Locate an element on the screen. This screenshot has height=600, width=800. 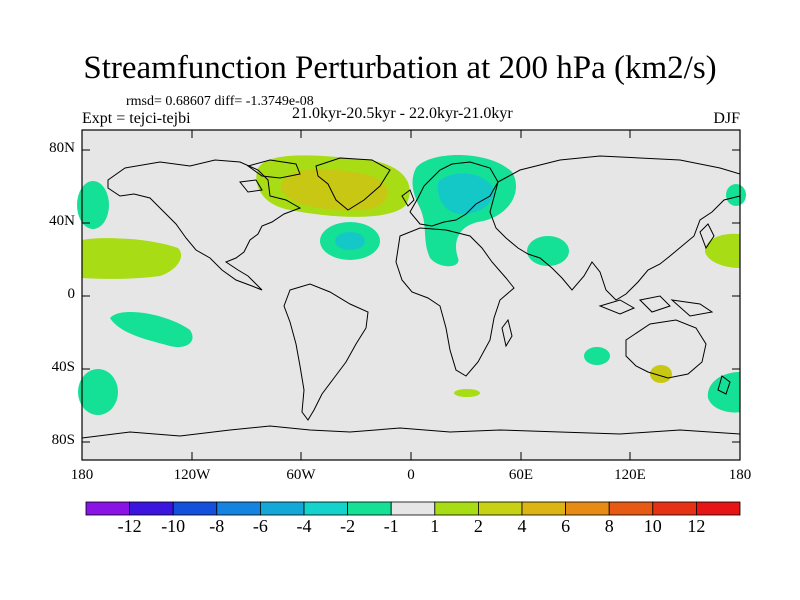
lon-label-60e: 60E is located at coordinates (521, 475).